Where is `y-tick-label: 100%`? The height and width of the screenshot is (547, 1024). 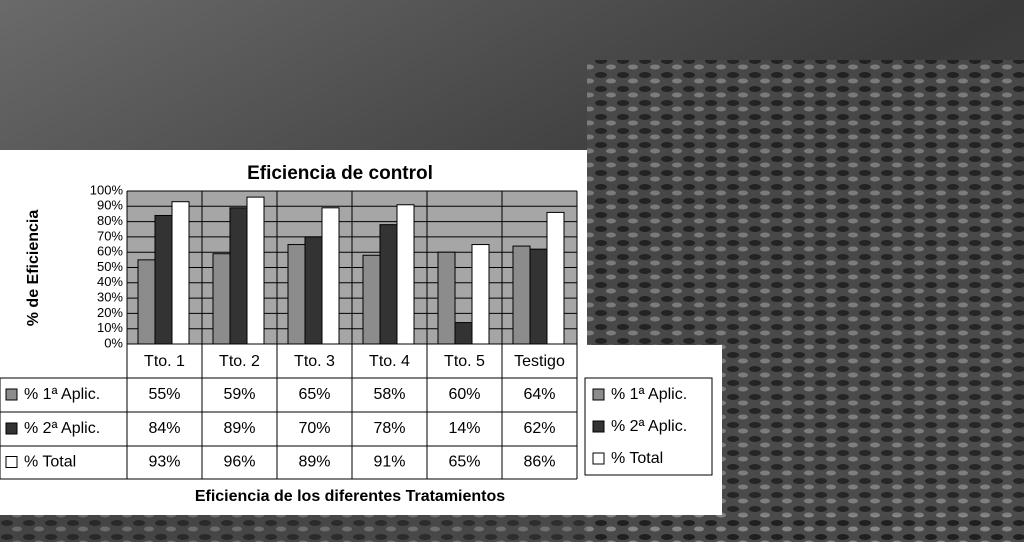 y-tick-label: 100% is located at coordinates (107, 189).